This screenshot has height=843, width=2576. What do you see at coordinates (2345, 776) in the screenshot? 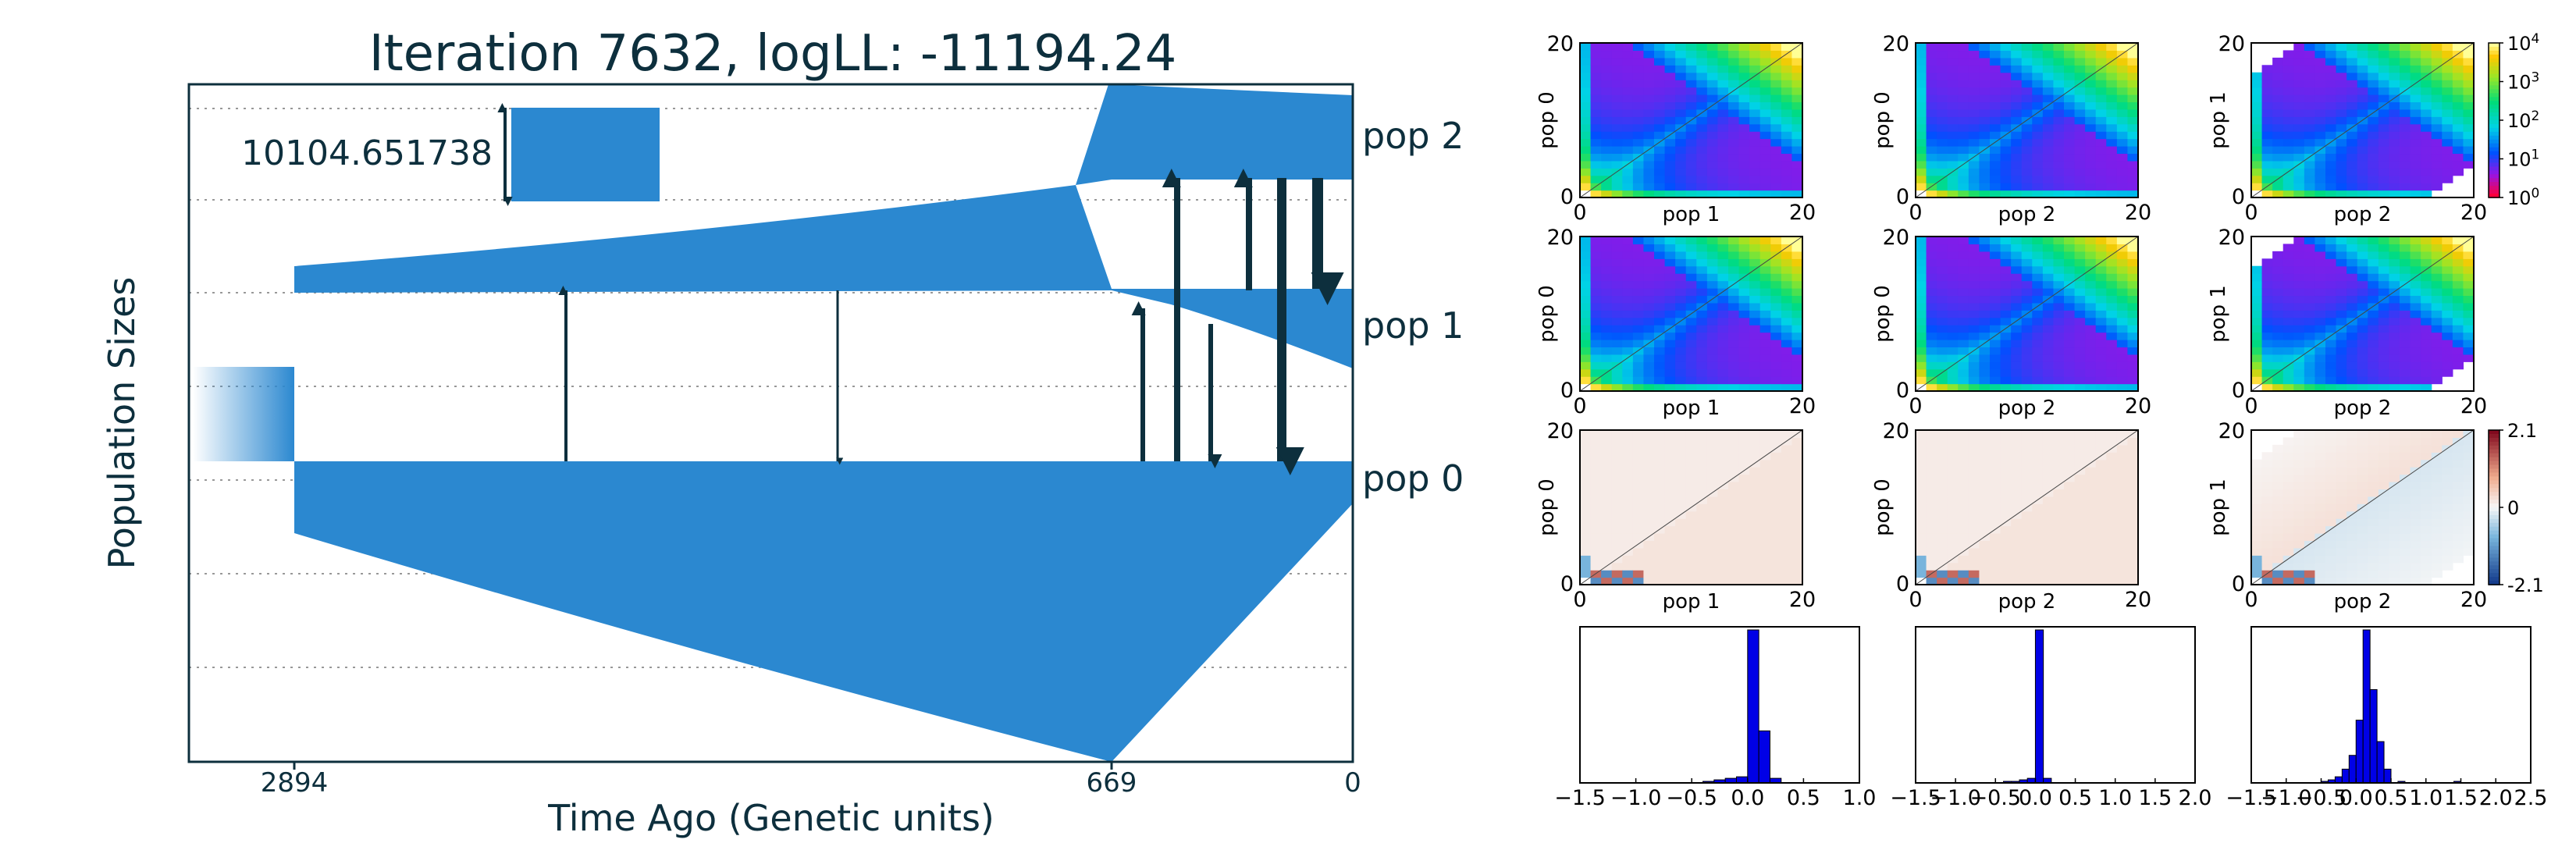
I see `histogram-bar` at bounding box center [2345, 776].